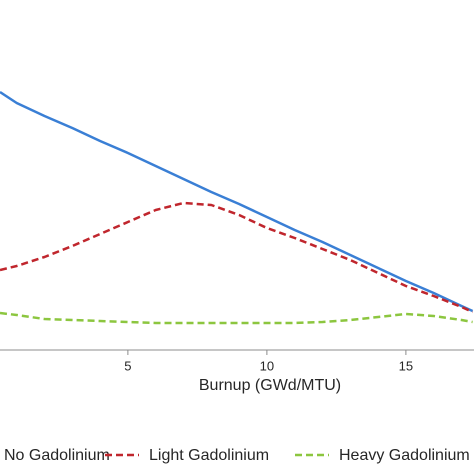  I want to click on x-tick-label: 5, so click(127, 365).